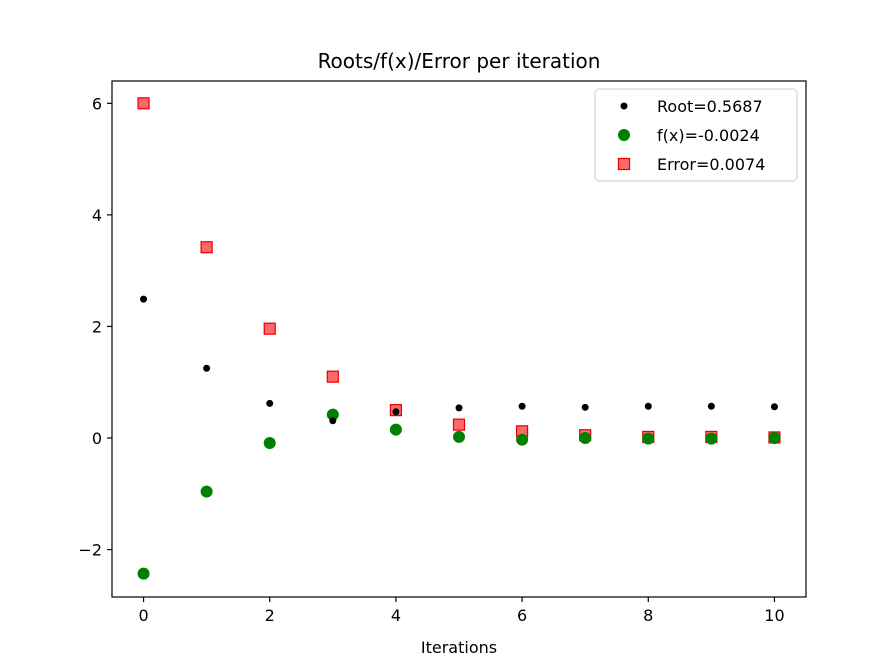 The height and width of the screenshot is (672, 896). I want to click on y-axis: −2 0 2 4 6, so click(95, 327).